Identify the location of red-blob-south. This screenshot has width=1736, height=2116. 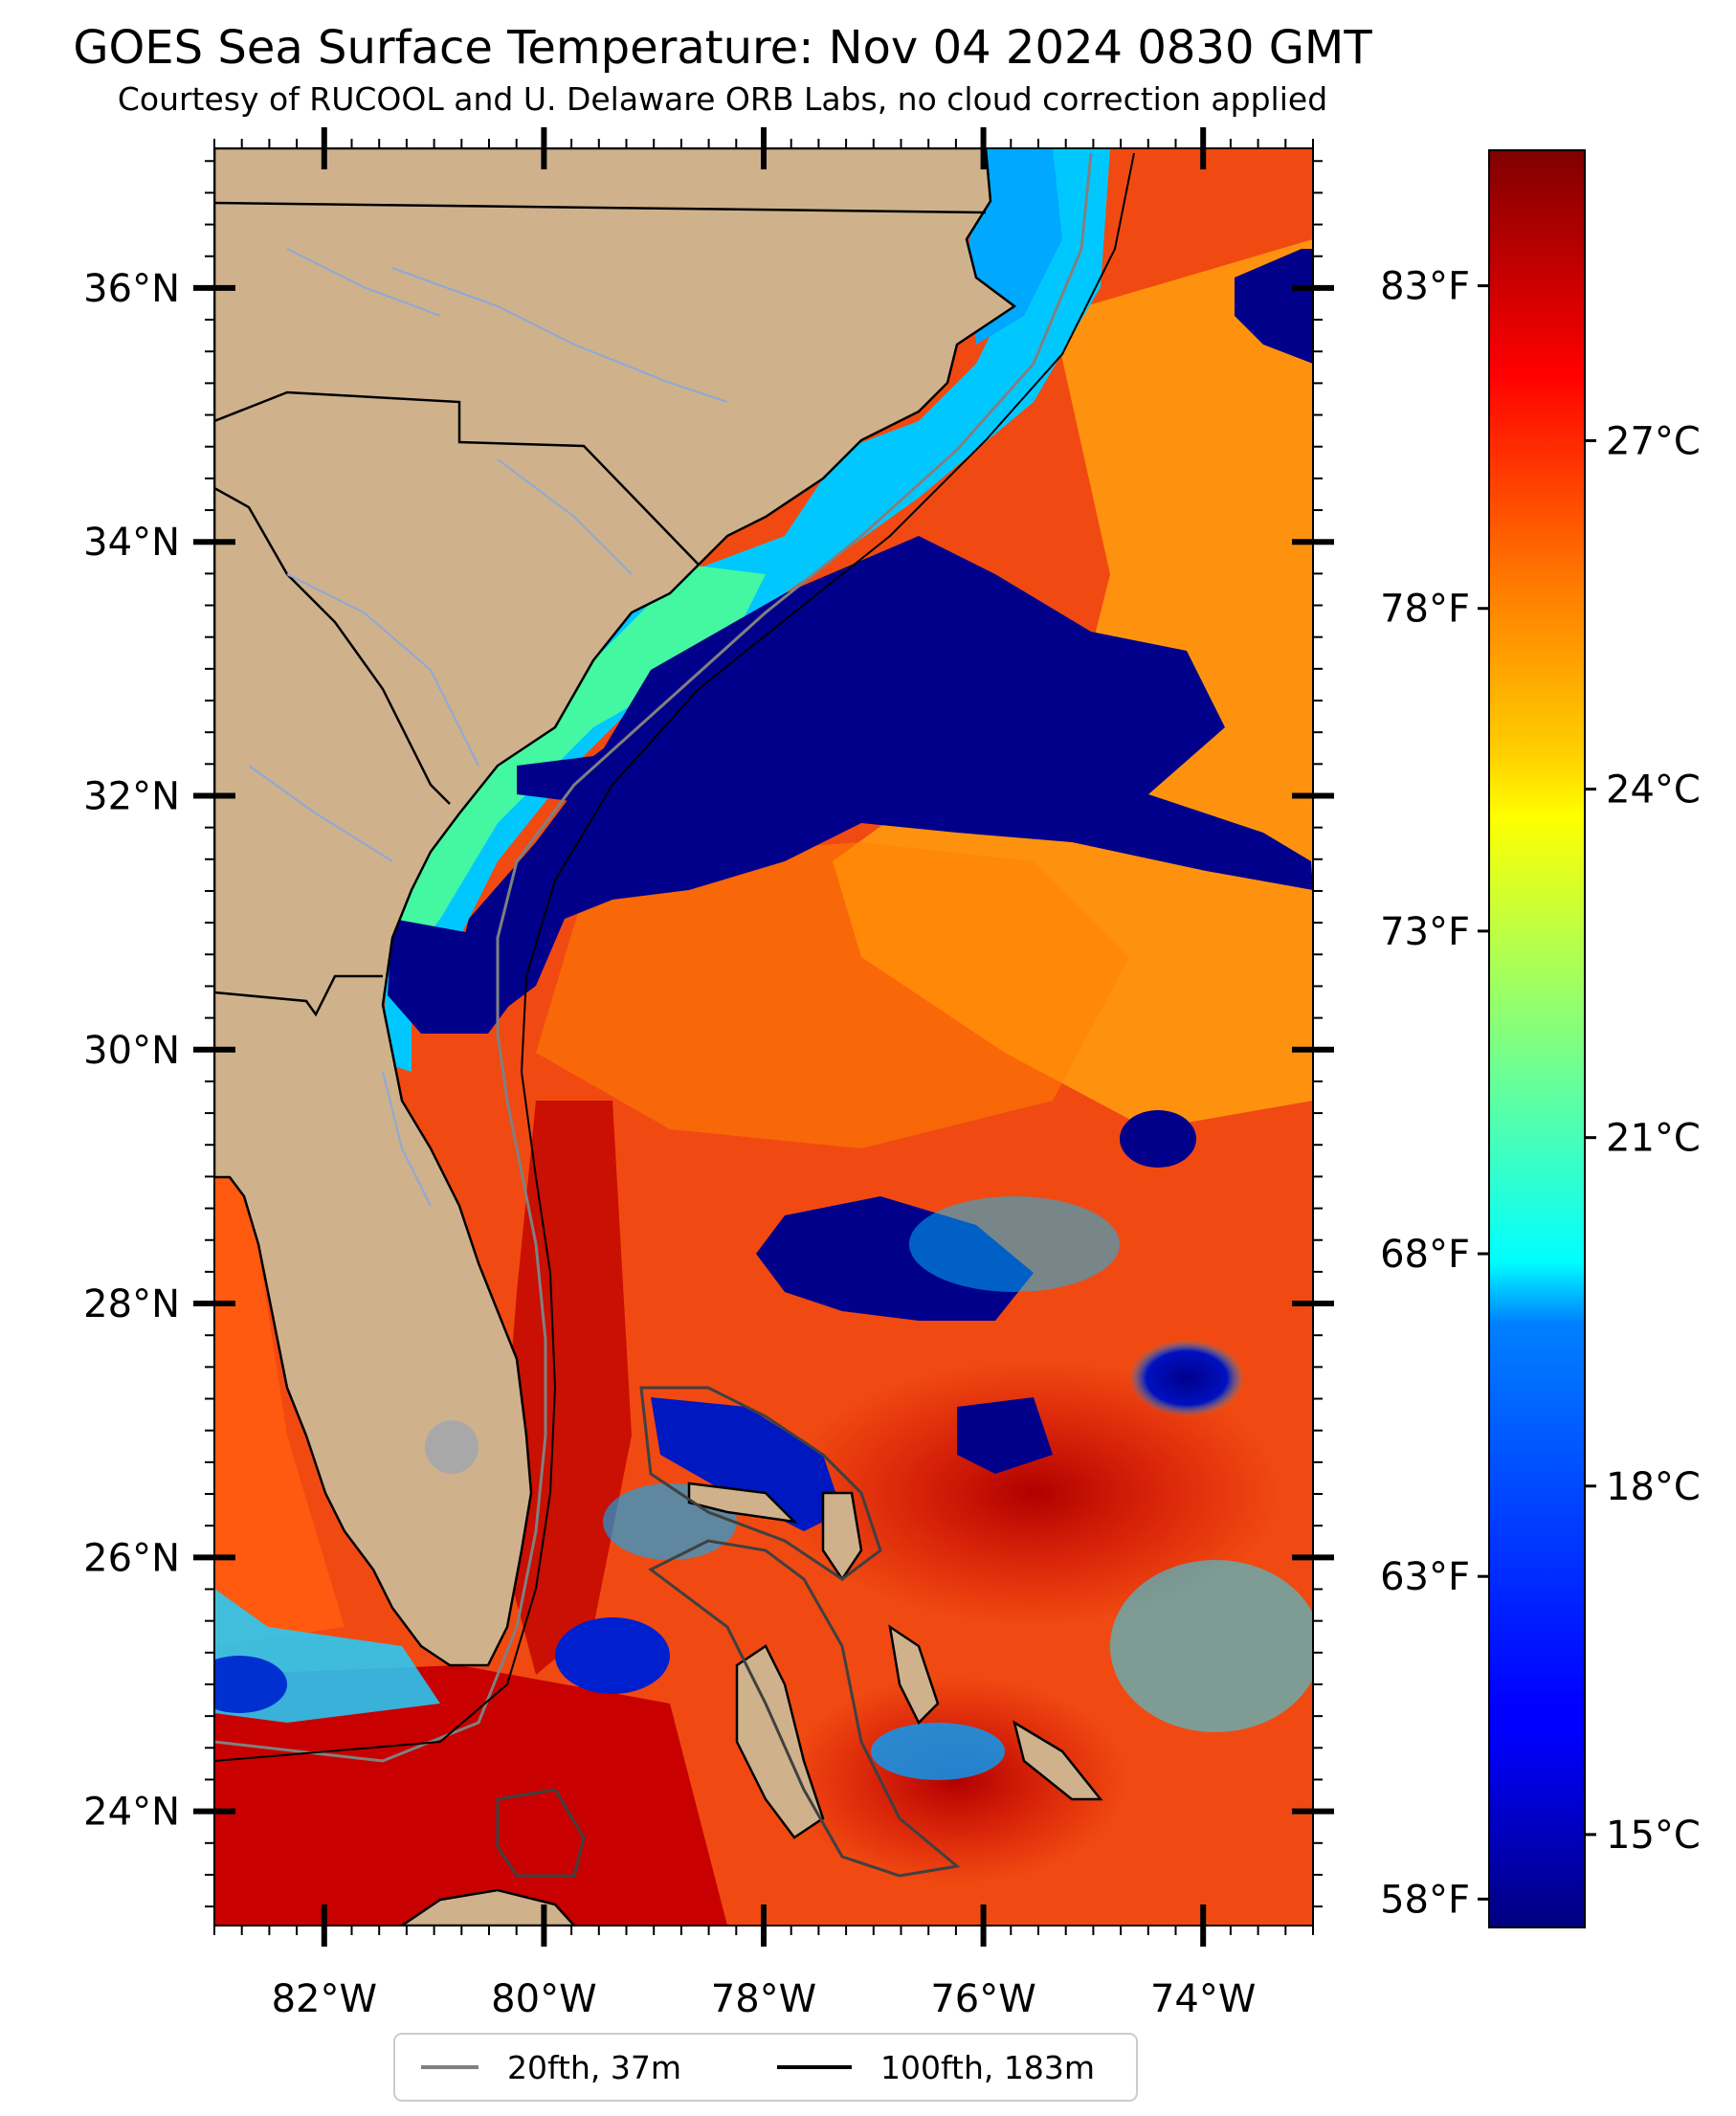
(957, 1780).